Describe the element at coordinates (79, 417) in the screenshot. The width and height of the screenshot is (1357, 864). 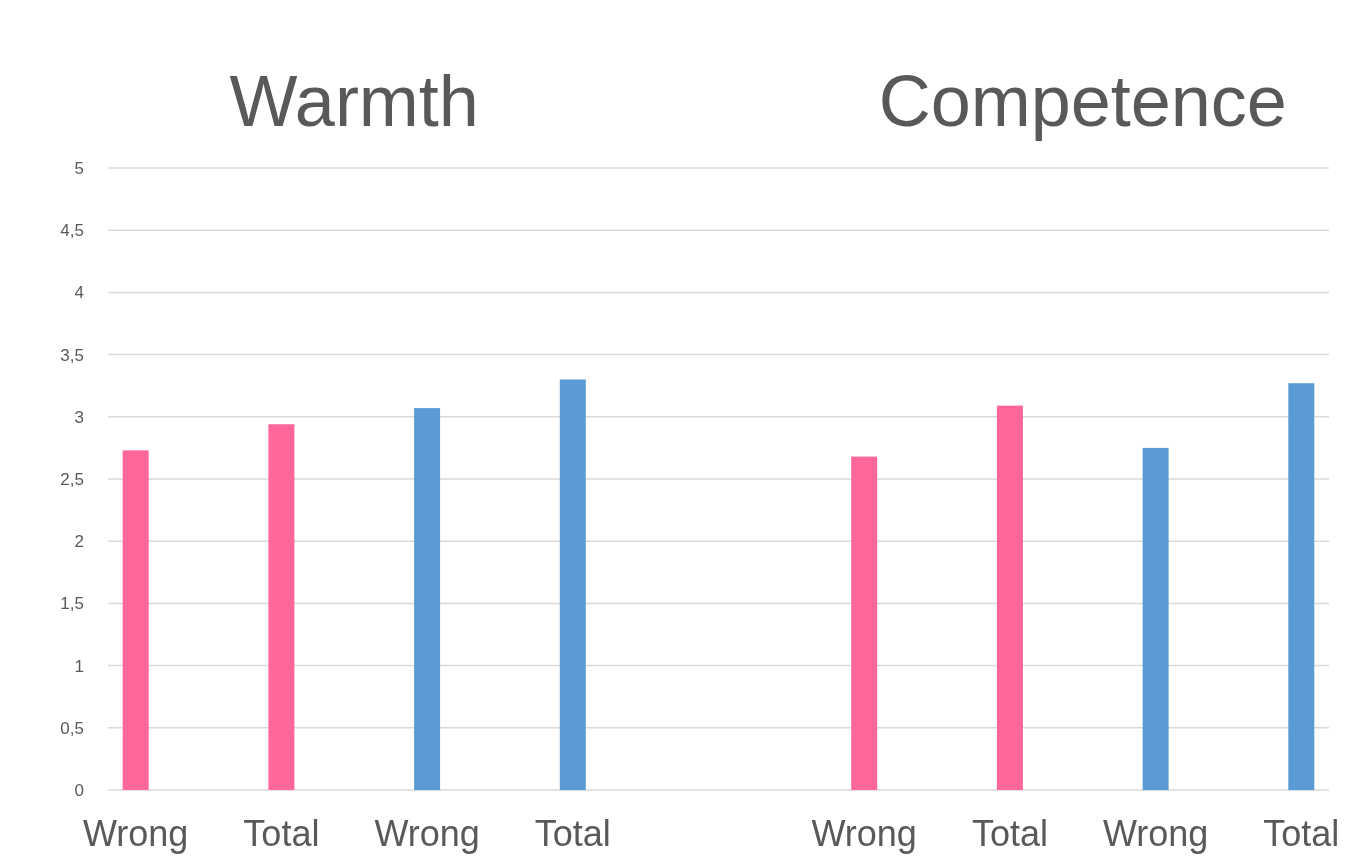
I see `y-tick-label: 3` at that location.